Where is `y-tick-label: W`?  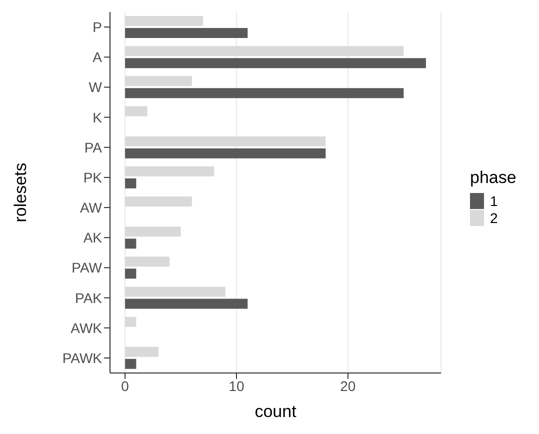
y-tick-label: W is located at coordinates (95, 87).